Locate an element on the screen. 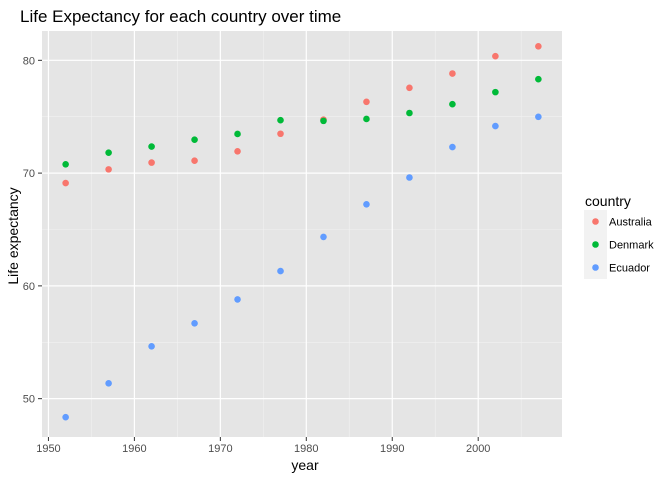 Image resolution: width=672 pixels, height=480 pixels. x-axis: 1950 1960 1970 1980 1990 2000 is located at coordinates (263, 446).